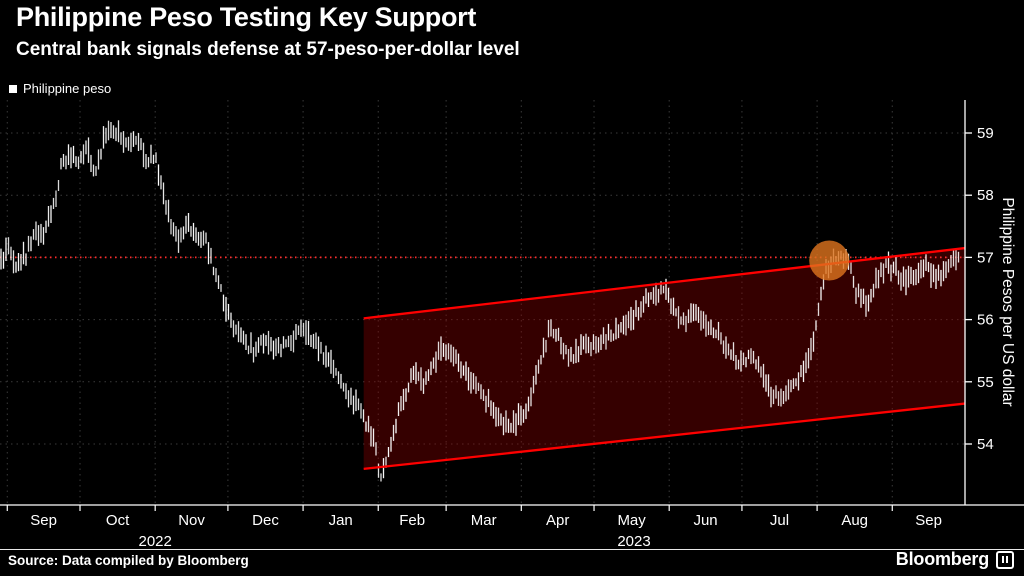 This screenshot has height=576, width=1024. I want to click on bloomberg-logo: Bloomberg, so click(955, 559).